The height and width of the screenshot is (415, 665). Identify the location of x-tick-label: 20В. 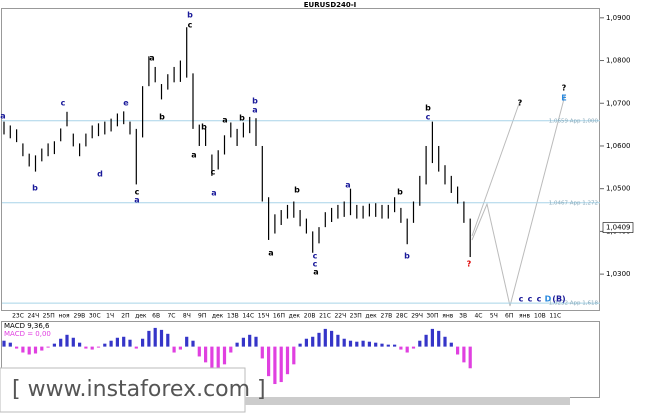
(310, 316).